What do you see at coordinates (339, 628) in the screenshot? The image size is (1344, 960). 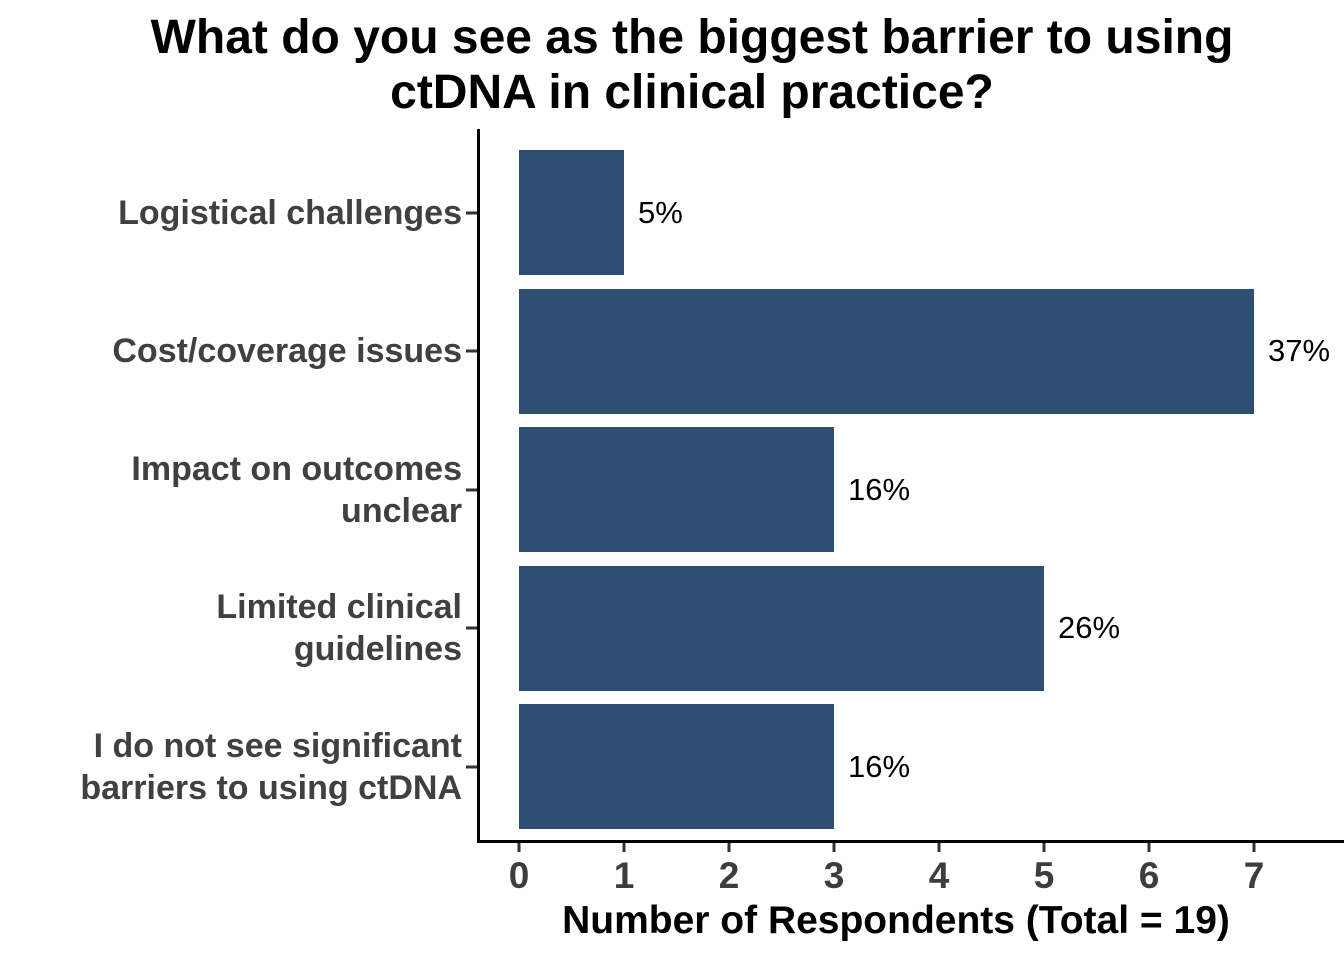 I see `y-axis-label-limited-clinical-guidelines: Limited clinical guidelines` at bounding box center [339, 628].